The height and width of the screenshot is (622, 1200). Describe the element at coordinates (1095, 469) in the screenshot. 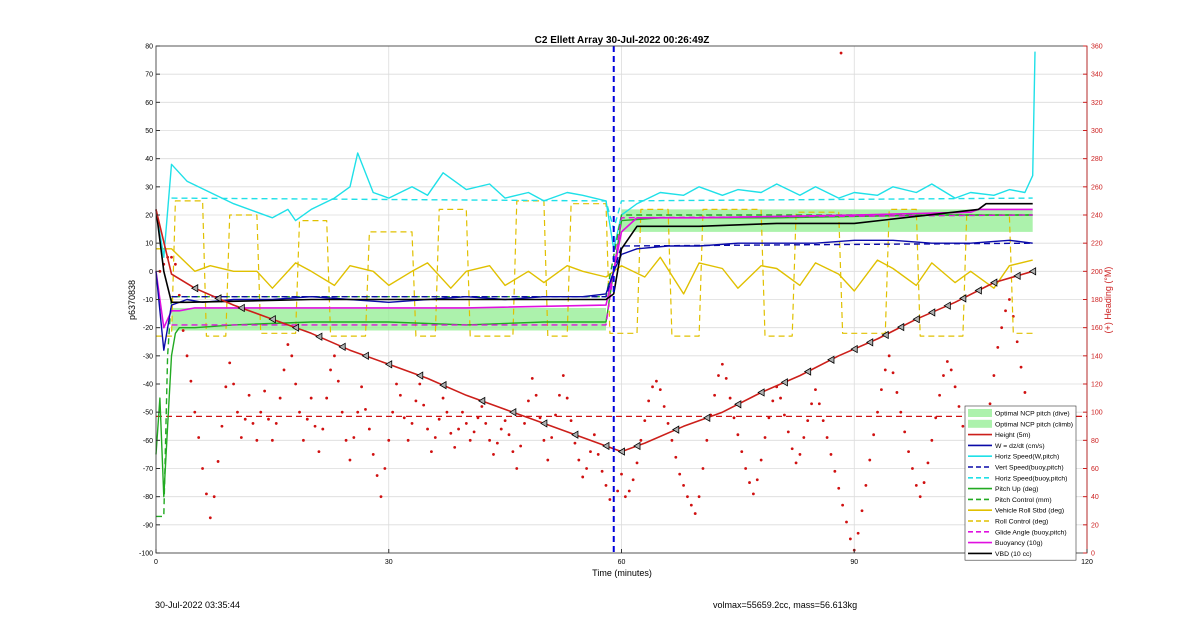

I see `y2-tick-label: 60` at that location.